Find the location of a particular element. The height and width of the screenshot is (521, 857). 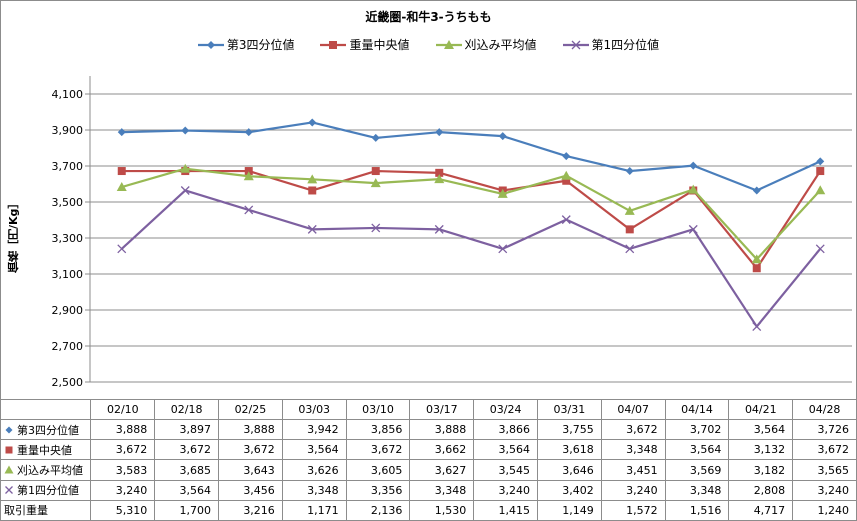

table-cell: 2,136 is located at coordinates (378, 510).